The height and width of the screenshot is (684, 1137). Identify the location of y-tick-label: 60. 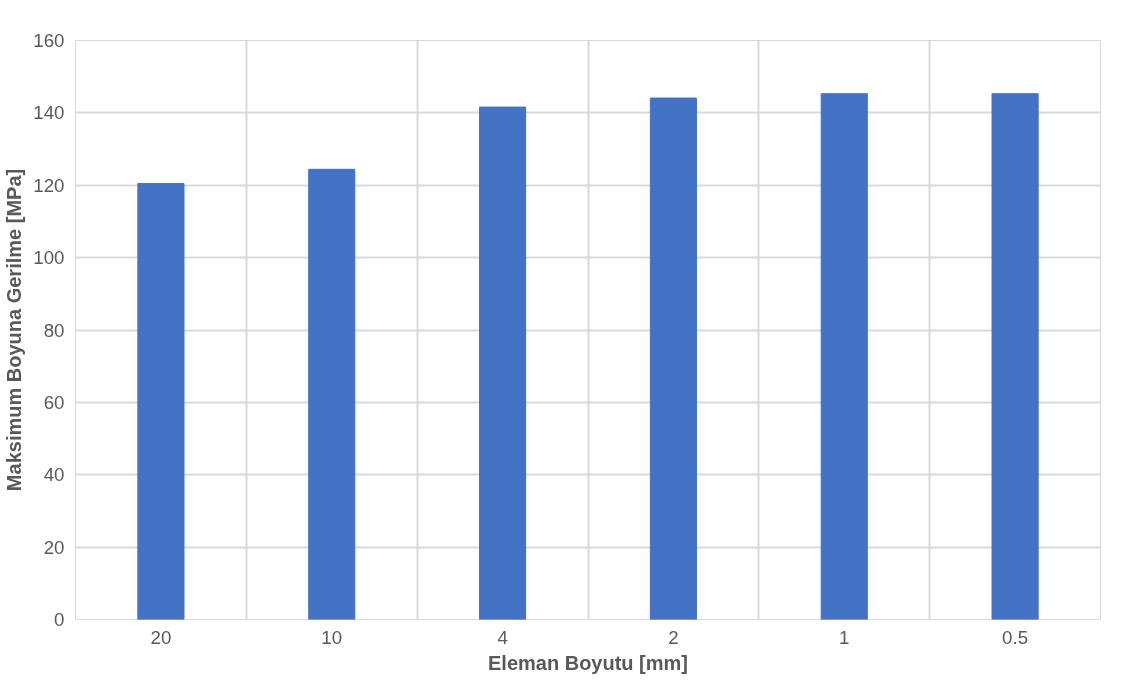
(54, 402).